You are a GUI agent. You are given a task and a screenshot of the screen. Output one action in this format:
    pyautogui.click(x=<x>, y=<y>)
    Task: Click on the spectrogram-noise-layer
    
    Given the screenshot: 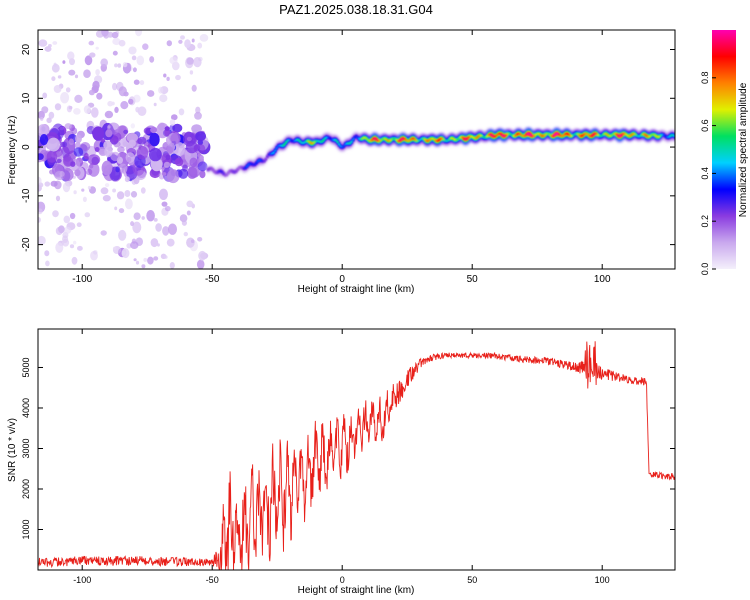 What is the action you would take?
    pyautogui.click(x=124, y=149)
    